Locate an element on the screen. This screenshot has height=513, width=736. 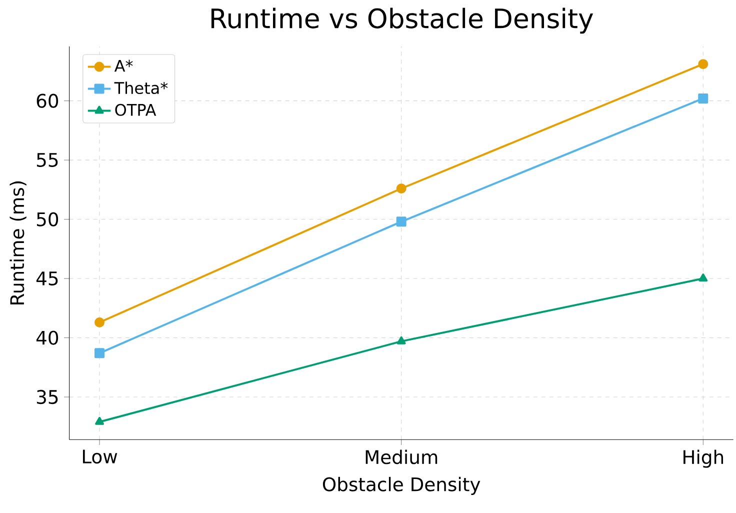
y-tick-label: 55 is located at coordinates (47, 160).